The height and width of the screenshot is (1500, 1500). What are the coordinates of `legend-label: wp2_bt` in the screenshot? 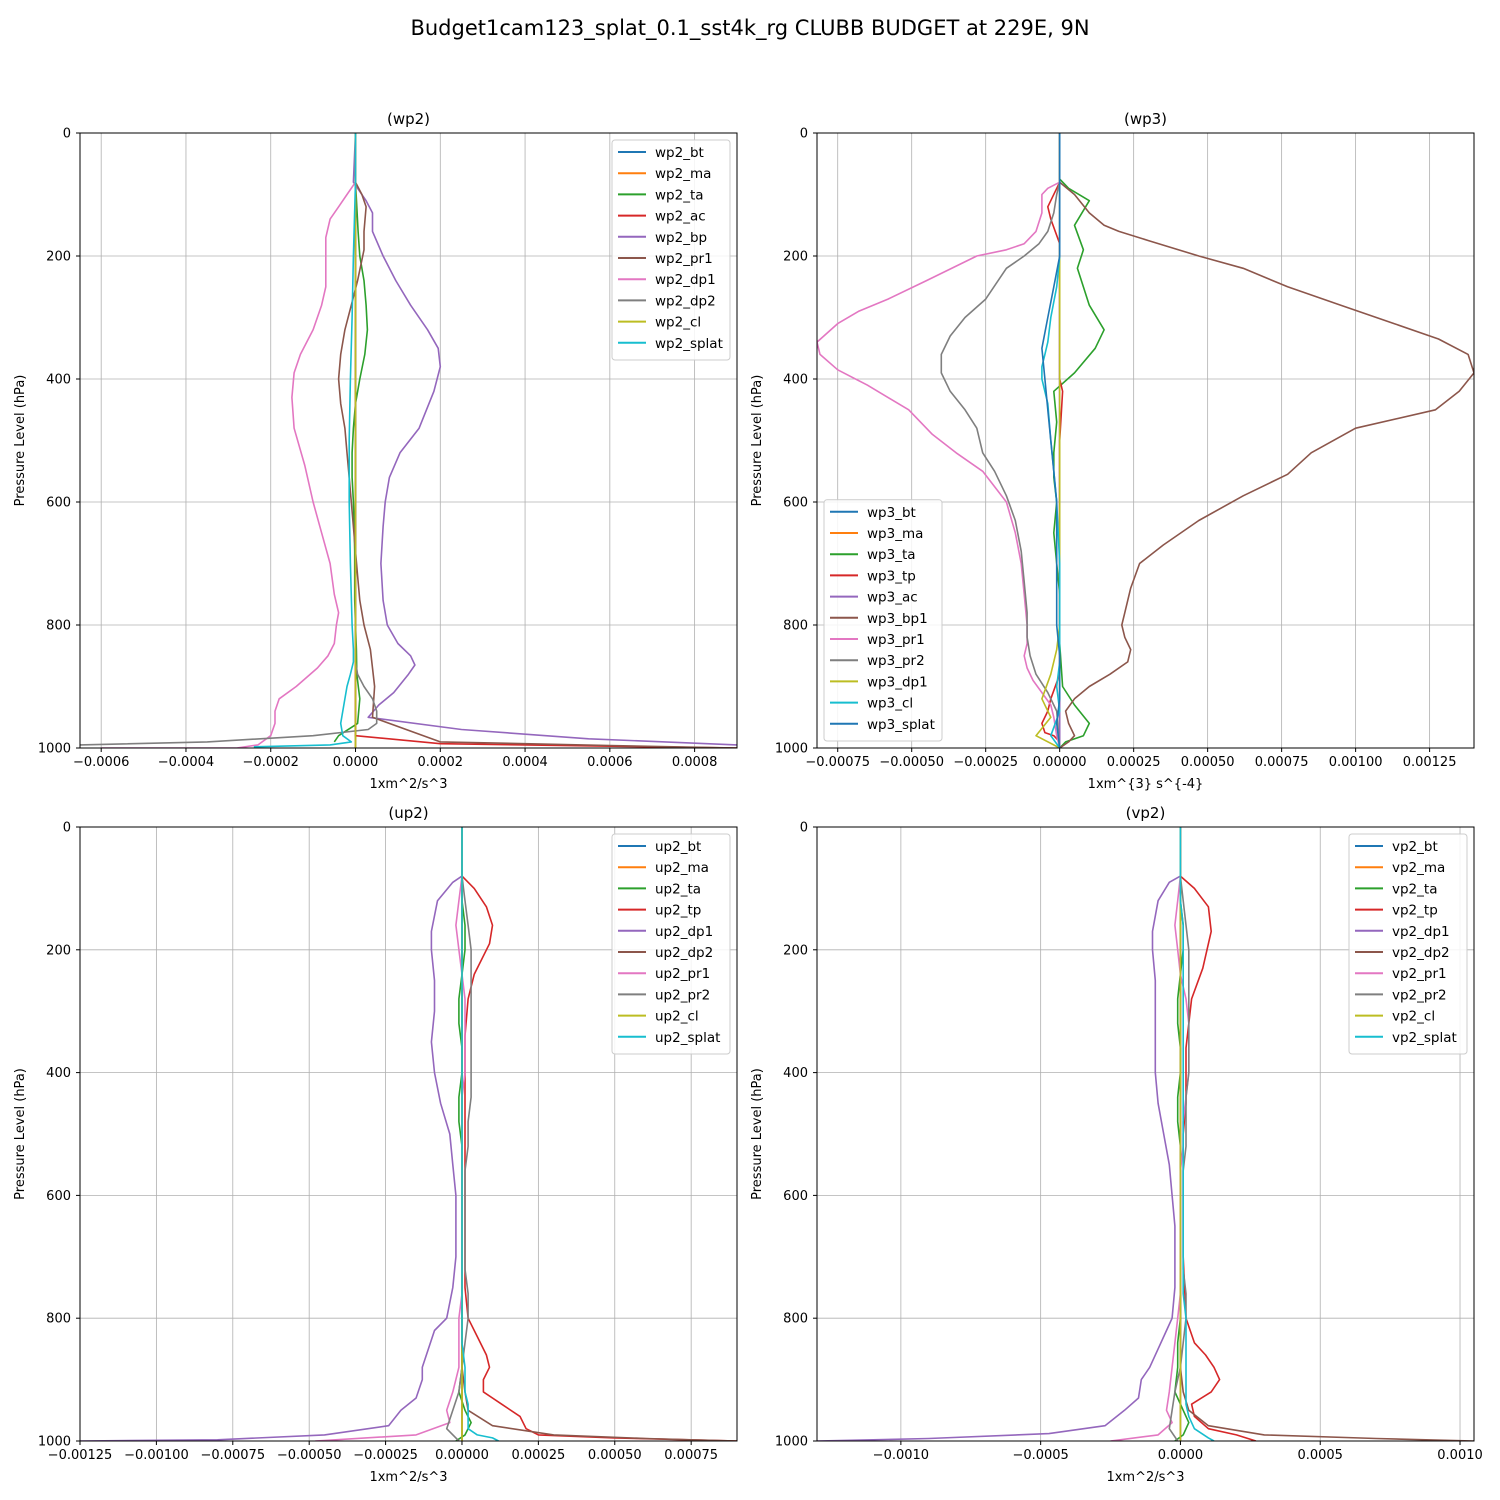 It's located at (679, 153).